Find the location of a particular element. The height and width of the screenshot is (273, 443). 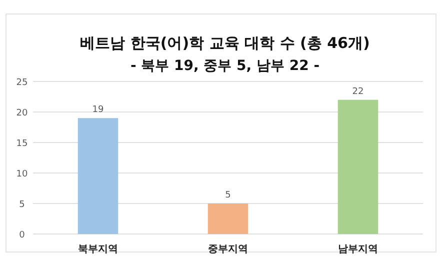

y-tick-label: 0 is located at coordinates (22, 235).